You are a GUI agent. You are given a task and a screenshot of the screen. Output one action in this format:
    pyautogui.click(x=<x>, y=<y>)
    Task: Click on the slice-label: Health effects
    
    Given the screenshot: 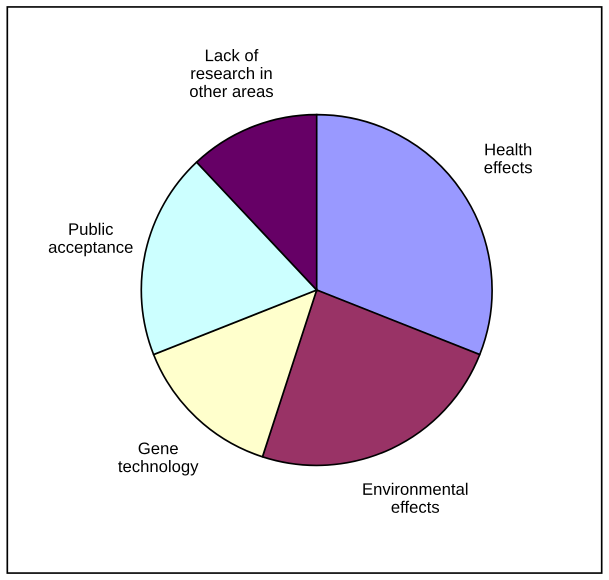 What is the action you would take?
    pyautogui.click(x=508, y=158)
    